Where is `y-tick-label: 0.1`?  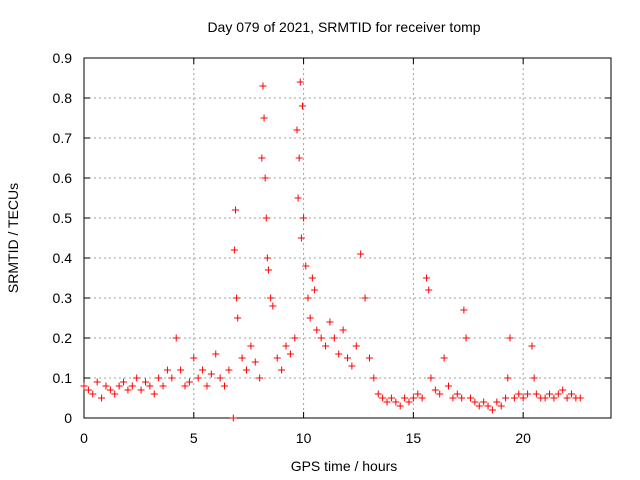
y-tick-label: 0.1 is located at coordinates (63, 378).